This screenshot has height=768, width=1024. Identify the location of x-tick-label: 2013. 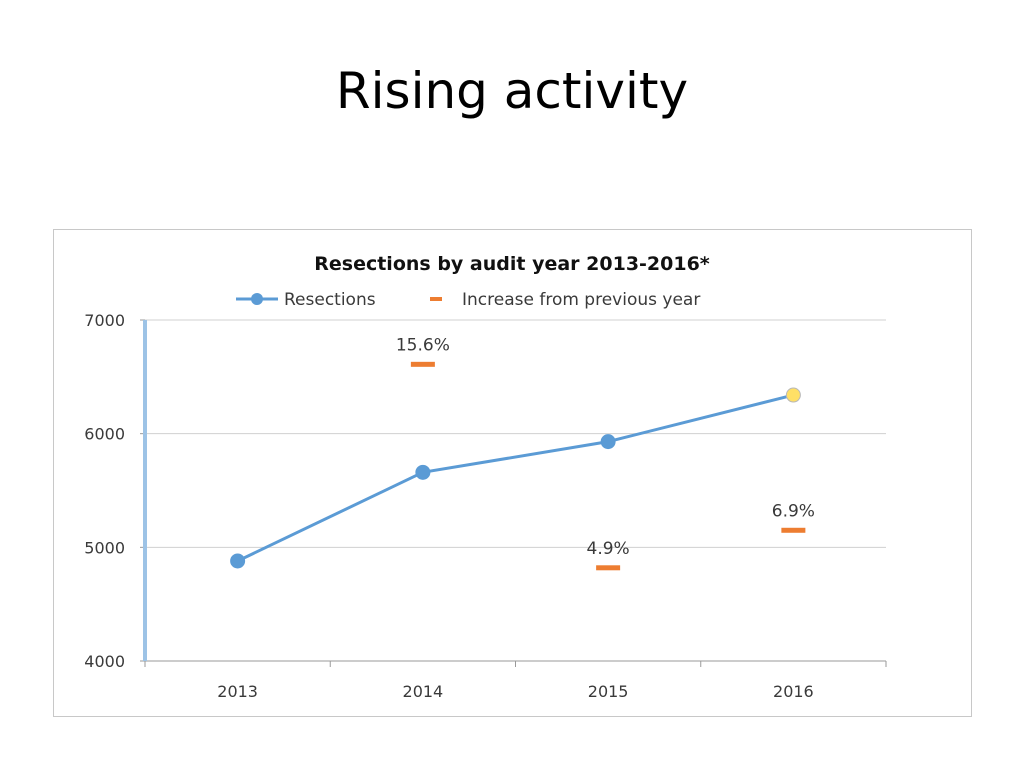
(237, 691).